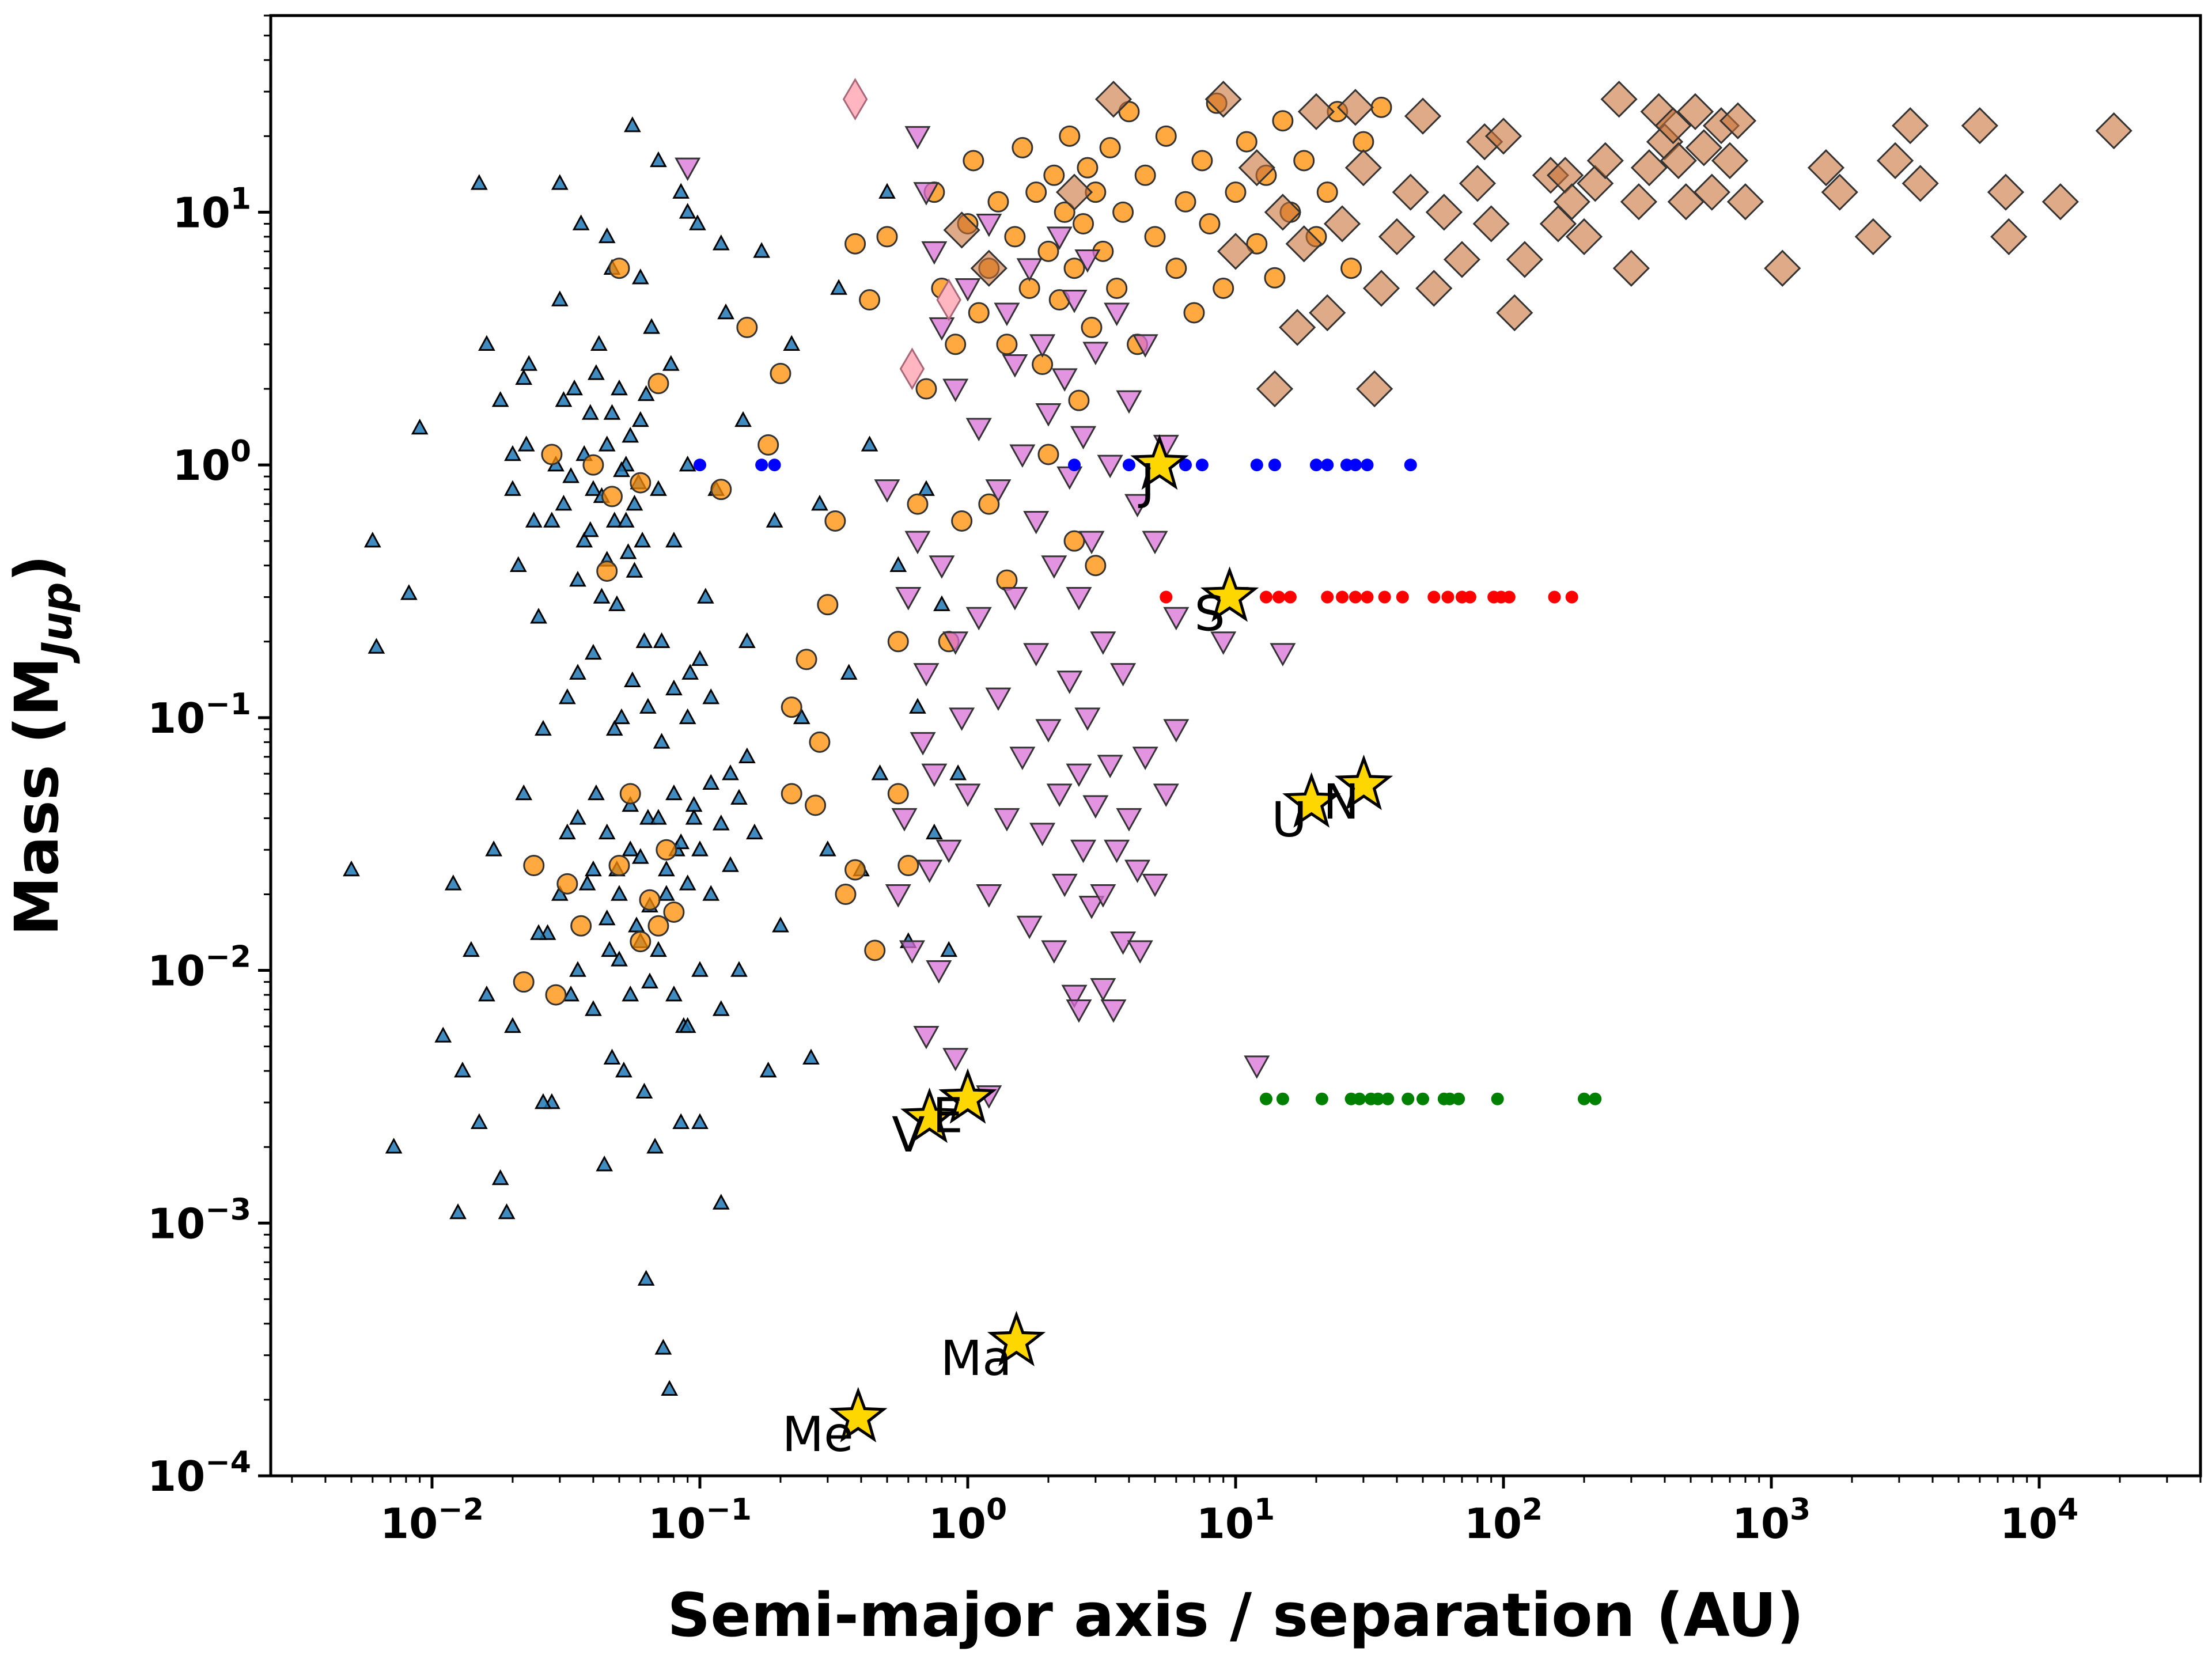  Describe the element at coordinates (1771, 1520) in the screenshot. I see `x-tick-label: 10³` at that location.